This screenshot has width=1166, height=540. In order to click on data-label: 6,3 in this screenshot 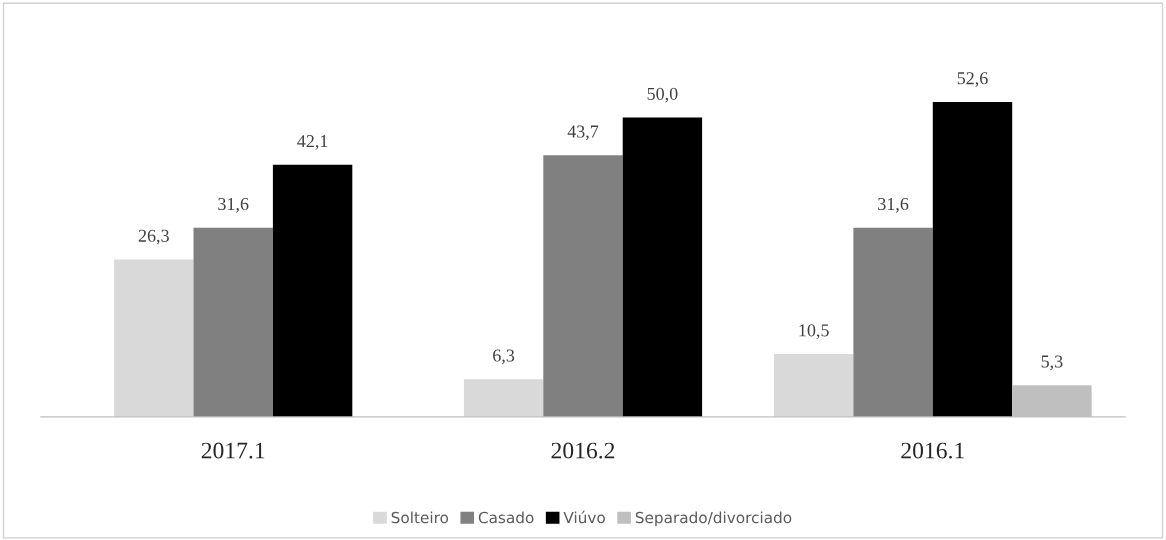, I will do `click(504, 357)`.